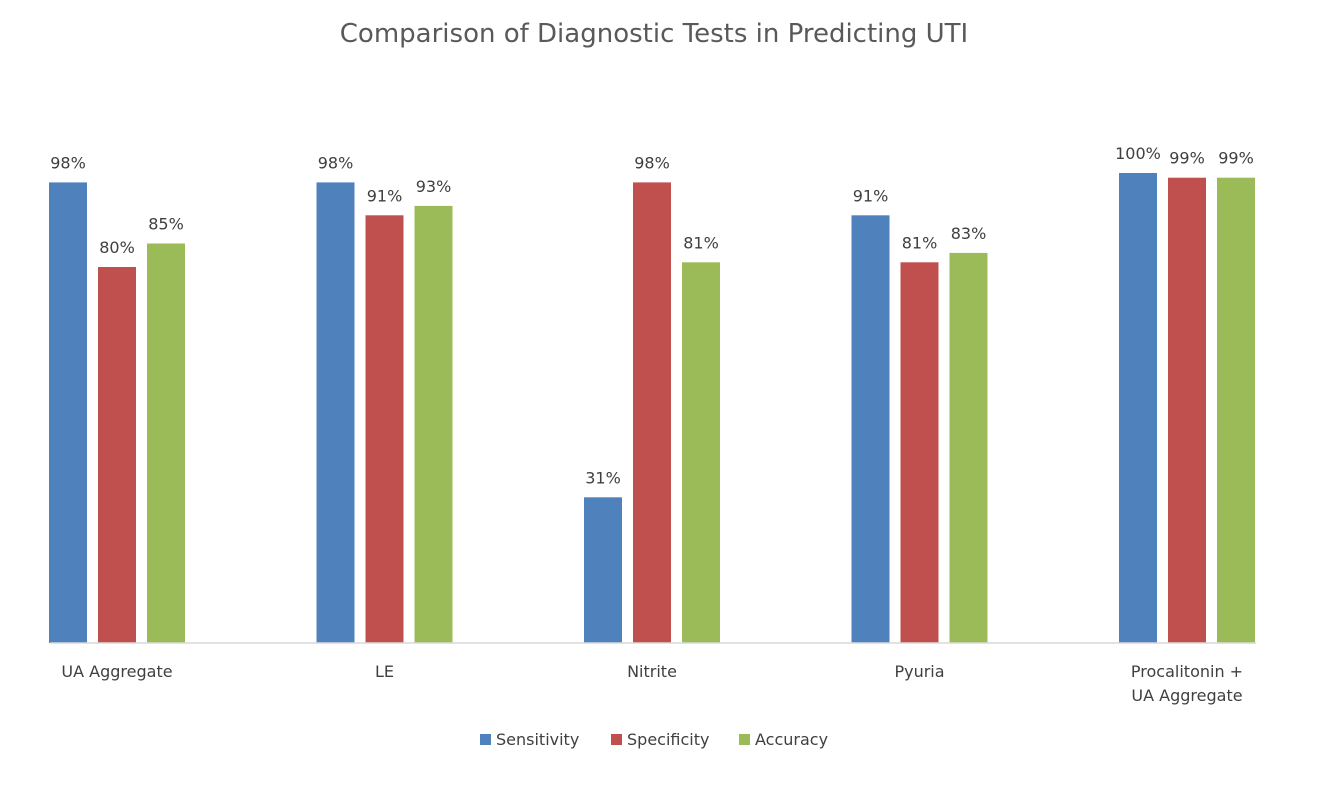 The height and width of the screenshot is (789, 1320). I want to click on category-label-line: LE, so click(384, 671).